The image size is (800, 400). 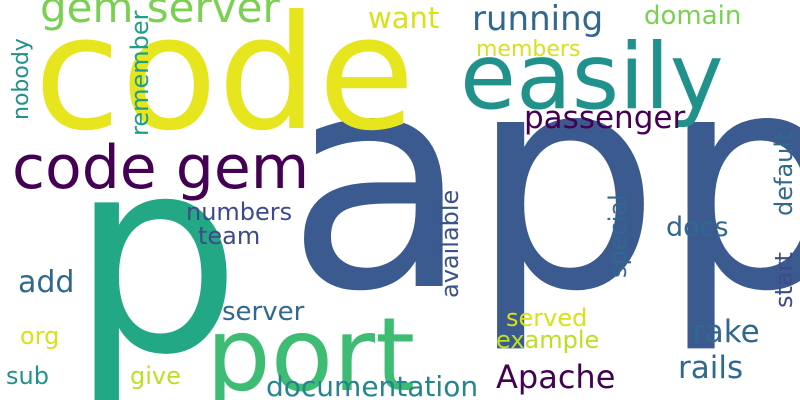 I want to click on word-numbers: numbers, so click(x=239, y=212).